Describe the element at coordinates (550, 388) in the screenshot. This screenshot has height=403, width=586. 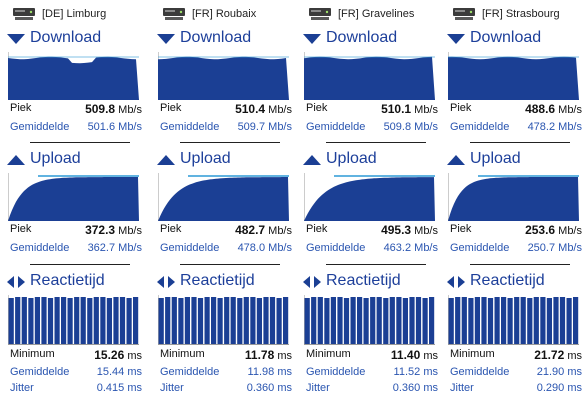
I see `latency-jitter-number: 0.290` at that location.